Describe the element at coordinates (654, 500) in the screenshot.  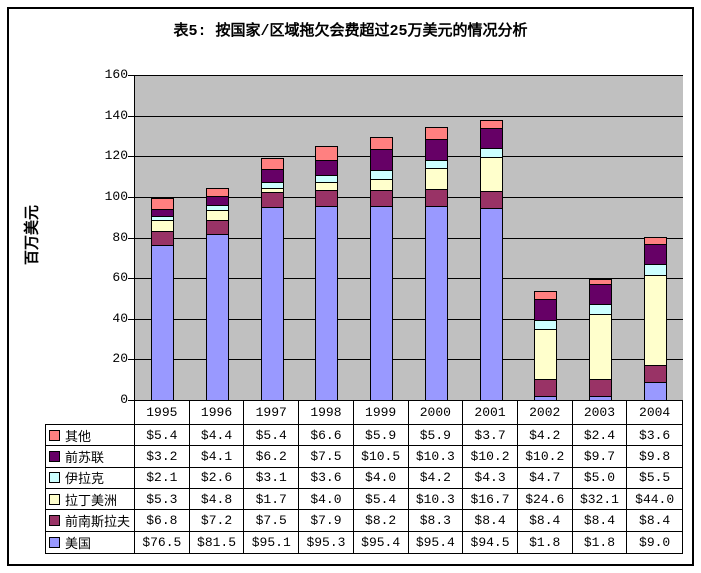
I see `table-value-cell: $44.0` at that location.